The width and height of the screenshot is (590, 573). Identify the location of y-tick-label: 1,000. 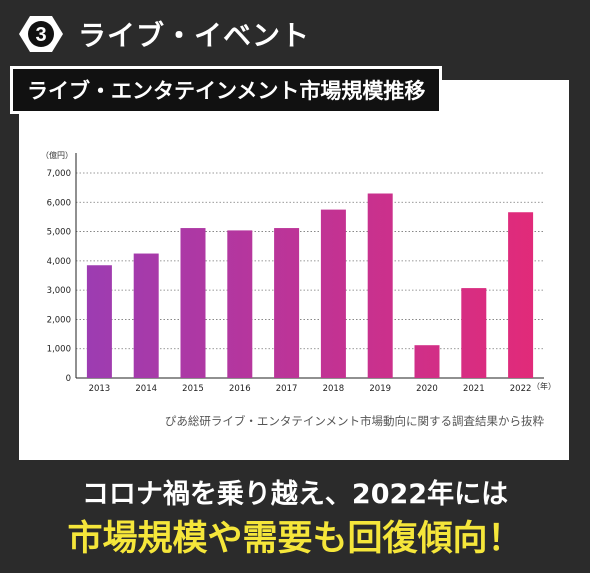
(59, 350).